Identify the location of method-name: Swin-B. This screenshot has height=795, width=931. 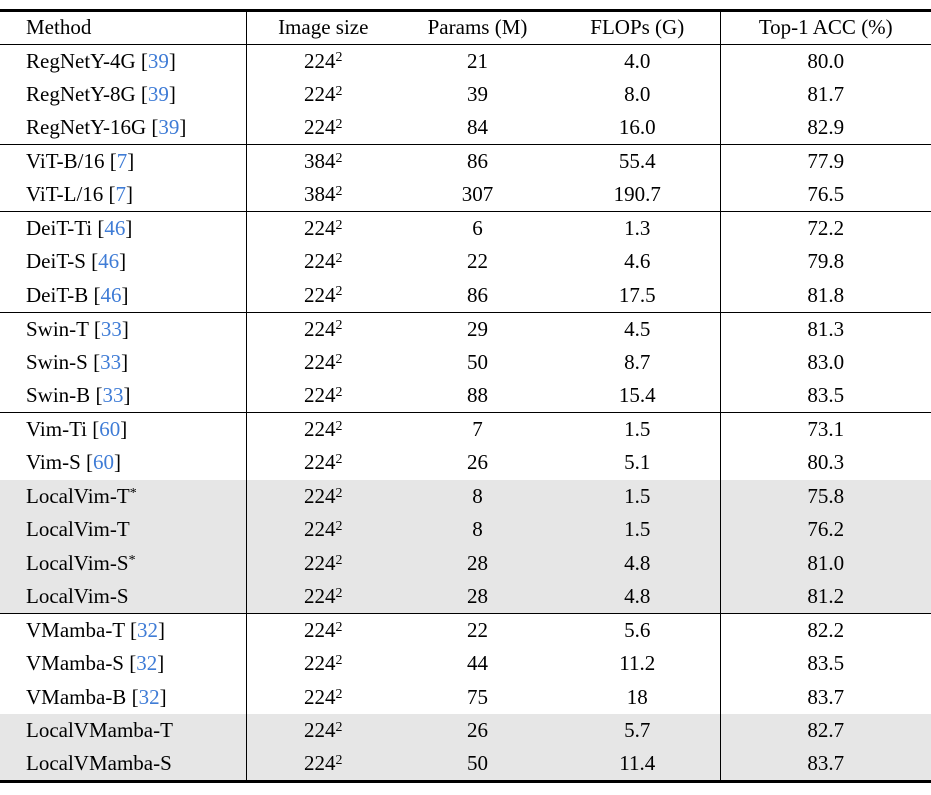
(58, 395).